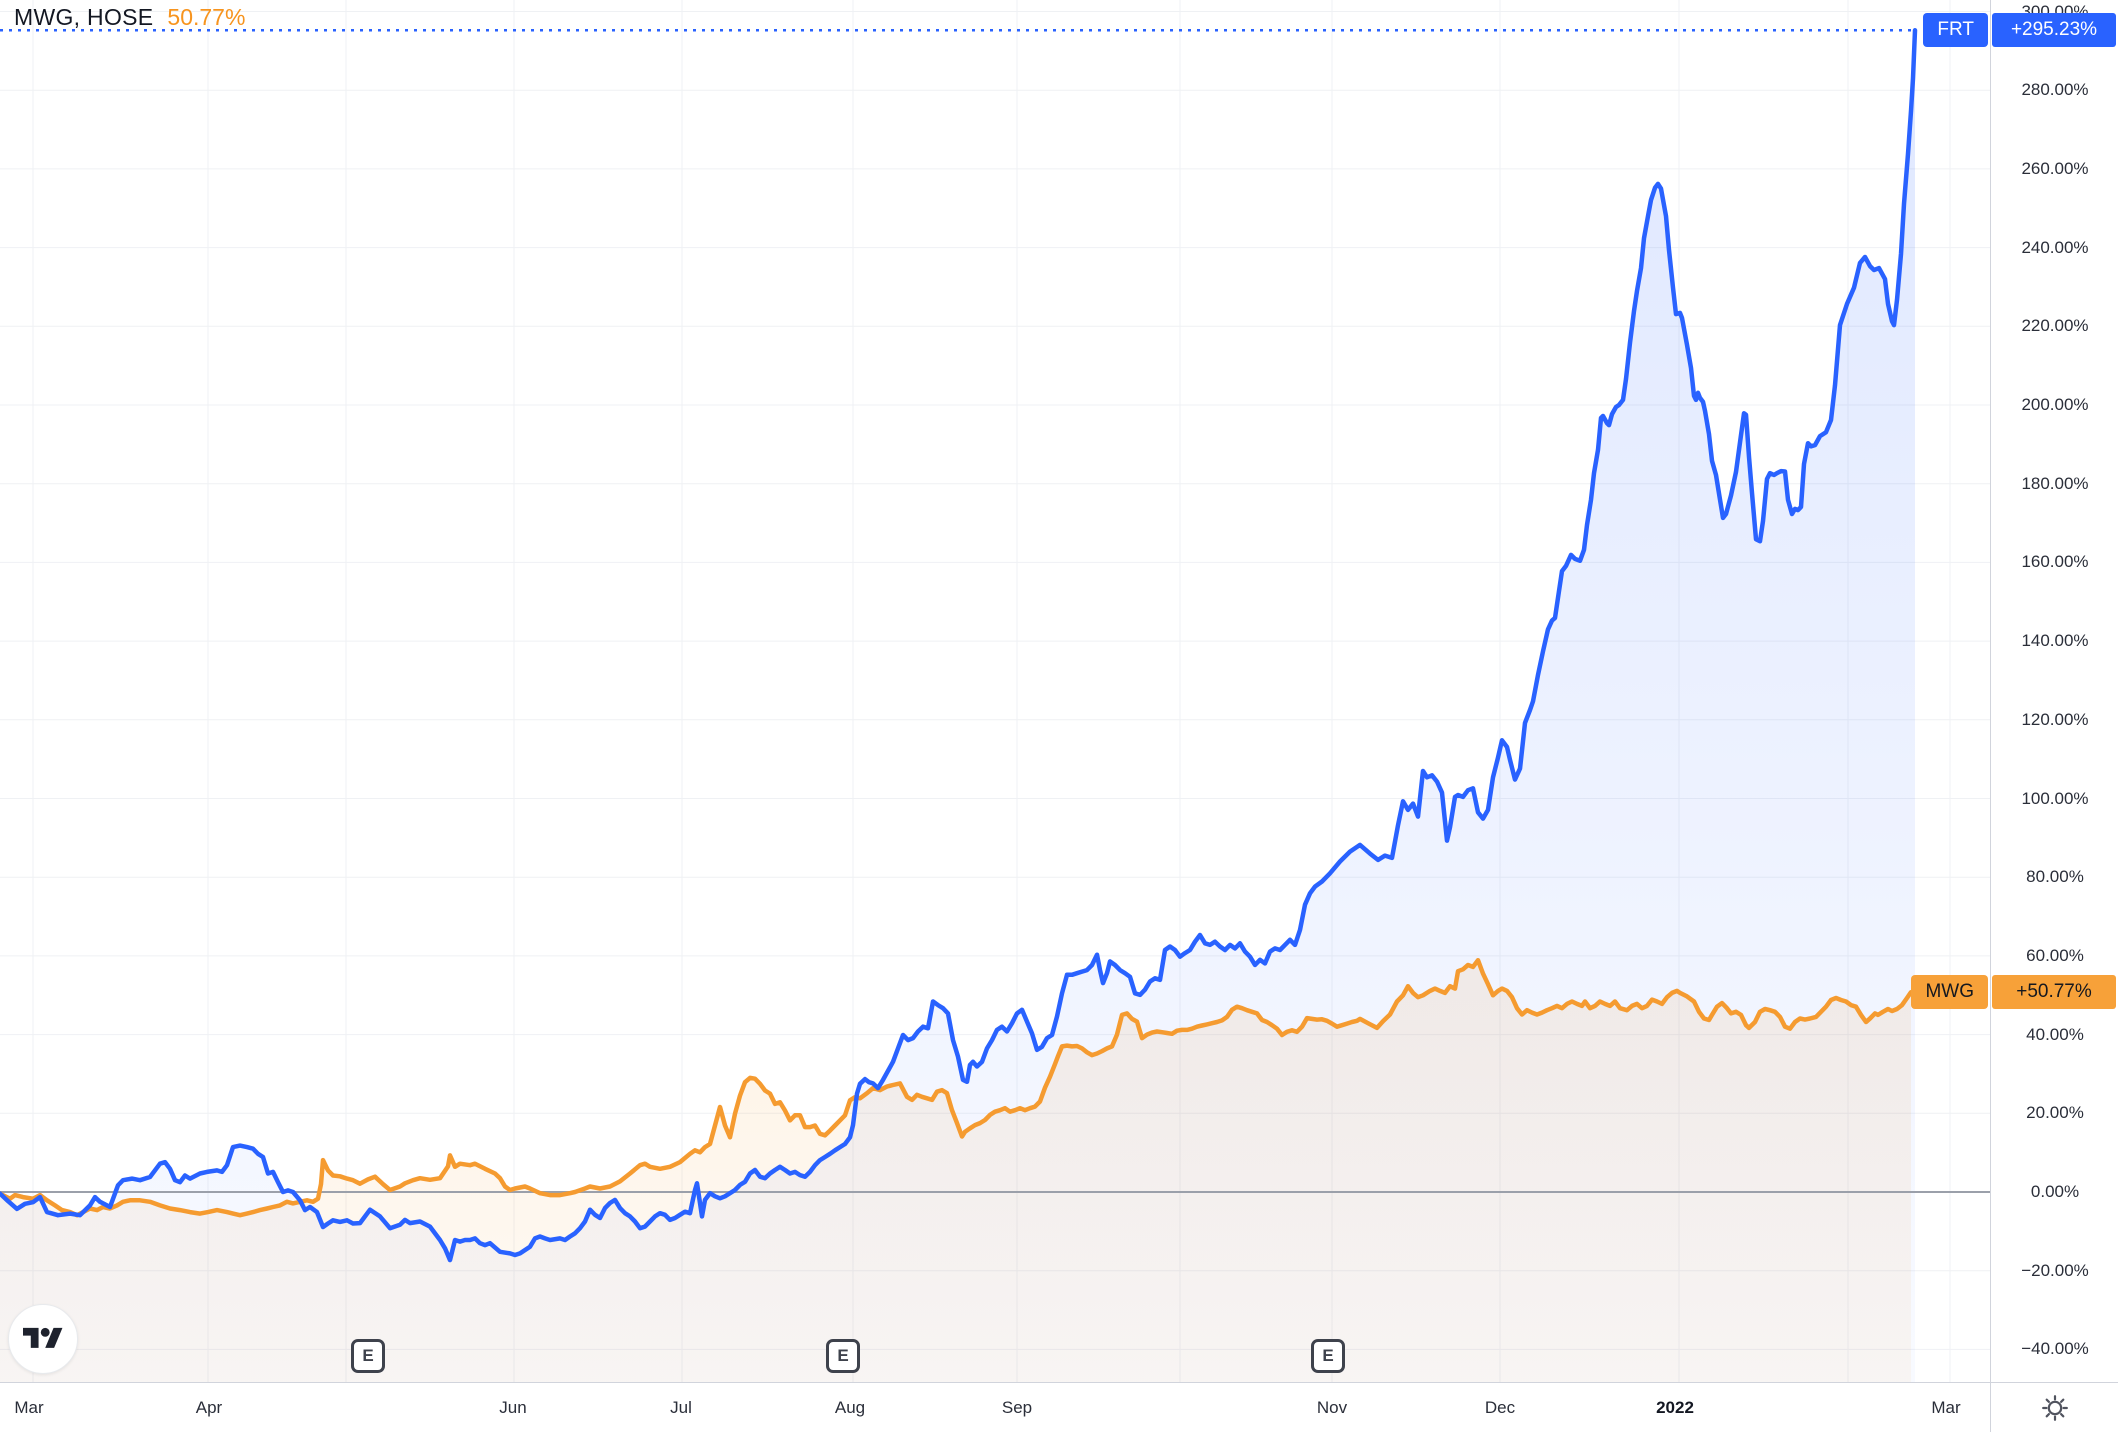 This screenshot has height=1432, width=2118. Describe the element at coordinates (681, 1407) in the screenshot. I see `time-axis-label: Jul` at that location.